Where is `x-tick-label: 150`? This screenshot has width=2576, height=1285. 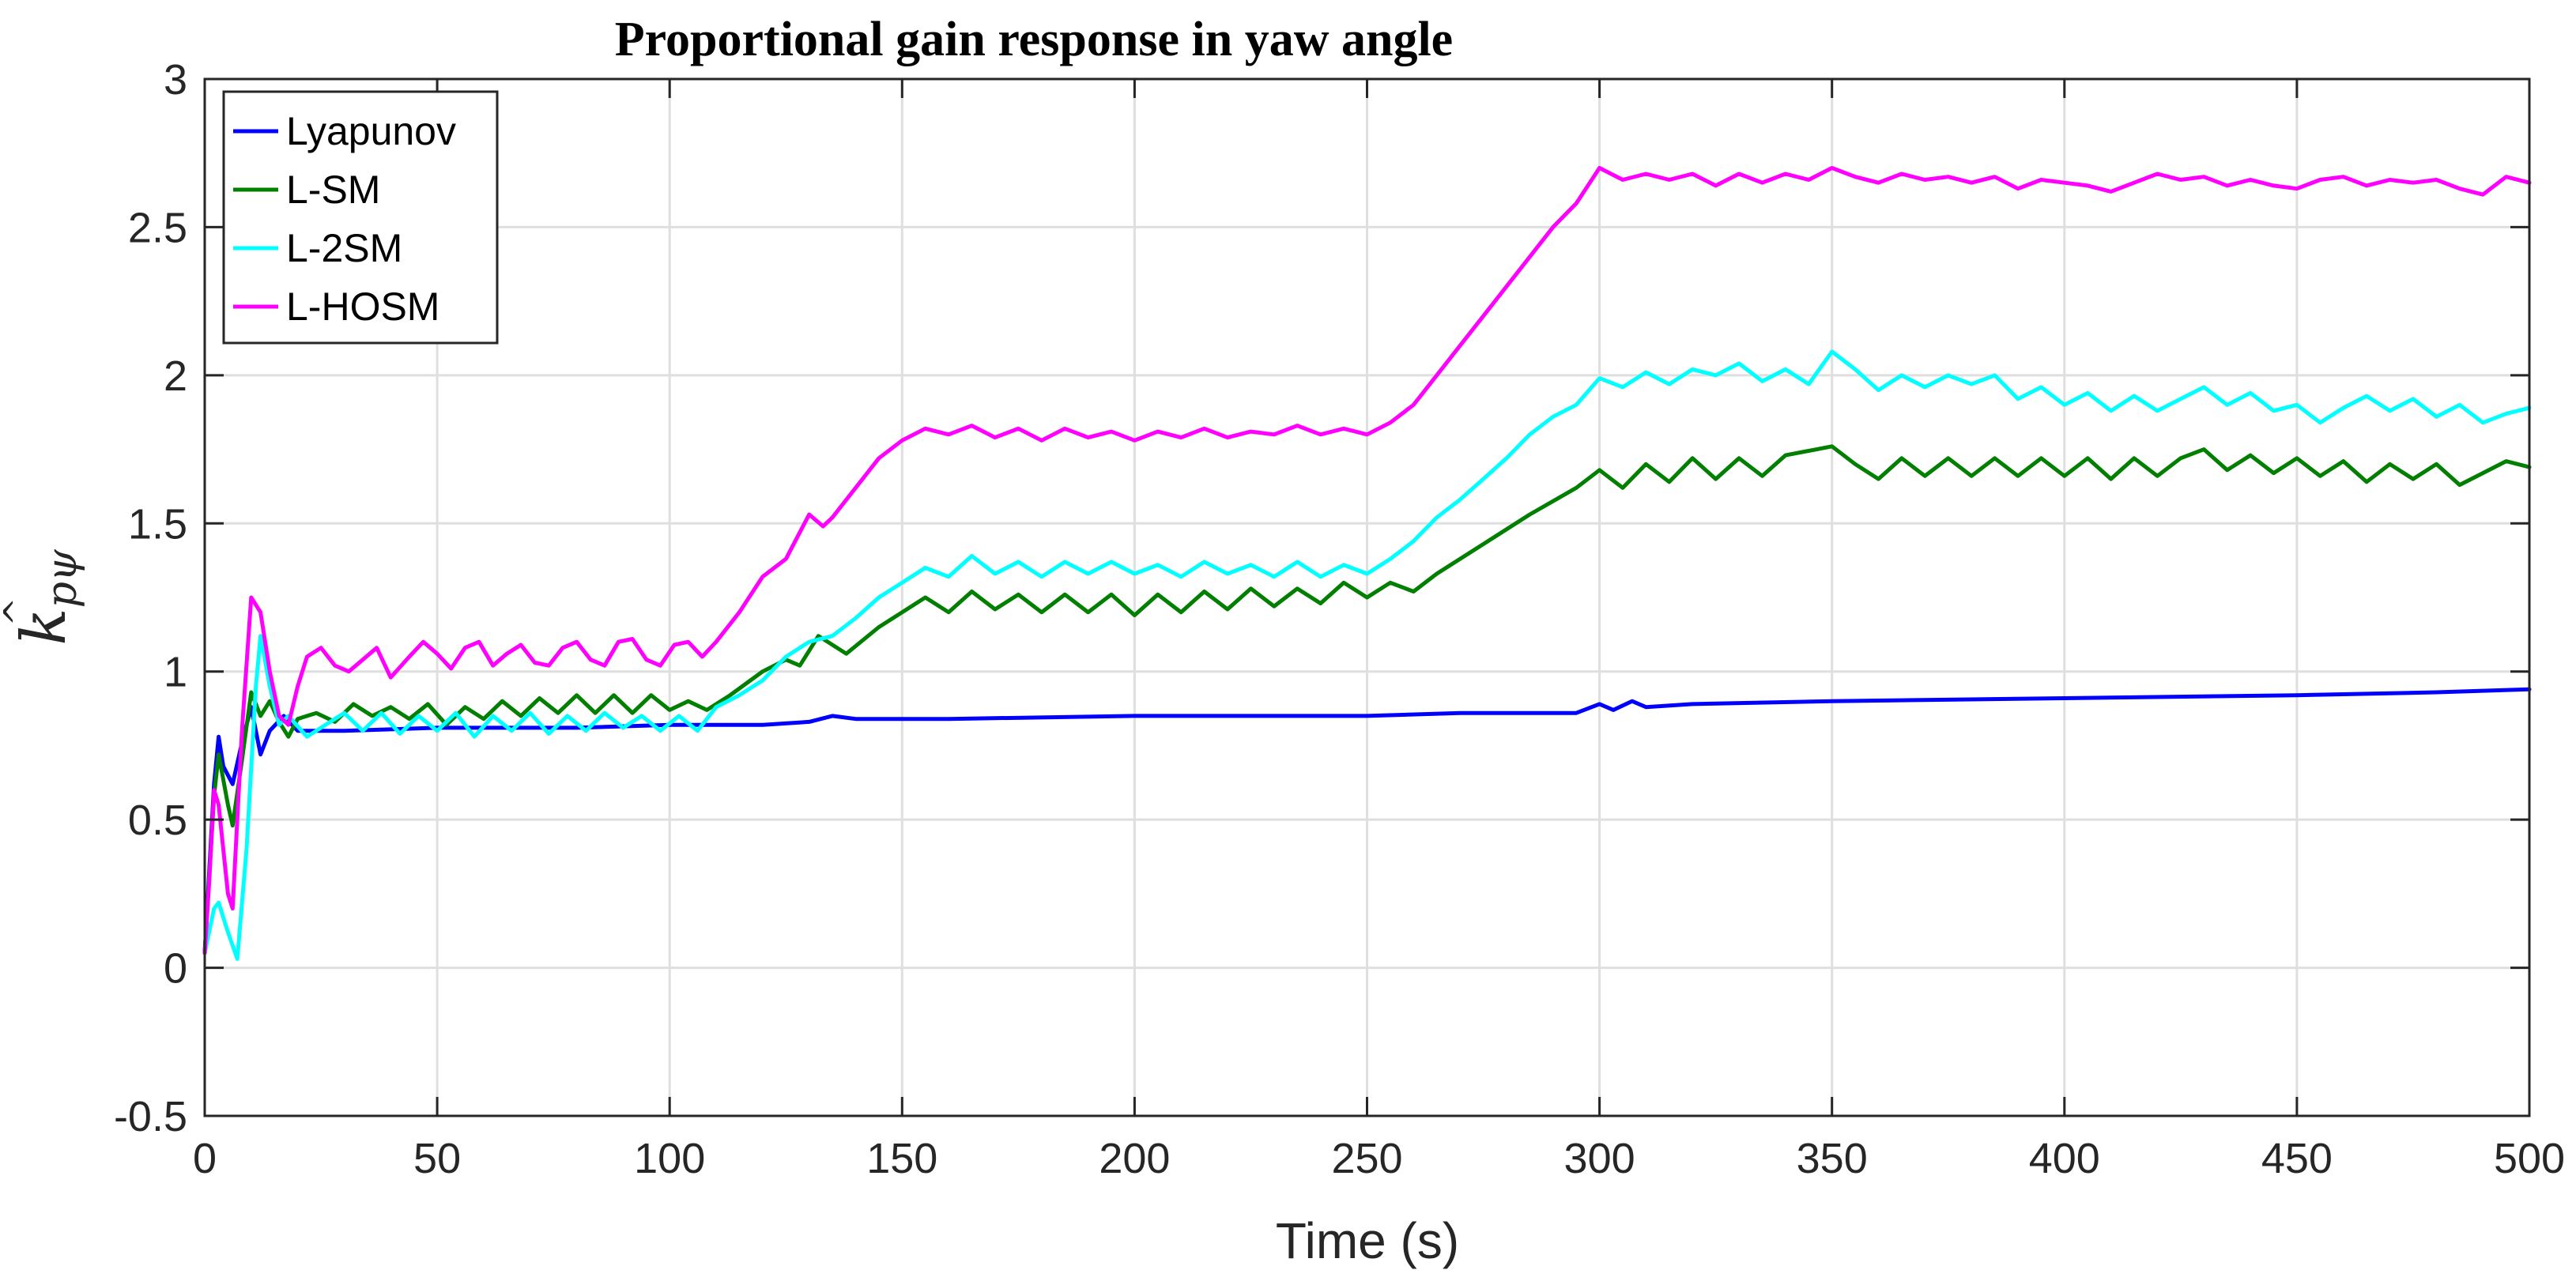 x-tick-label: 150 is located at coordinates (901, 1158).